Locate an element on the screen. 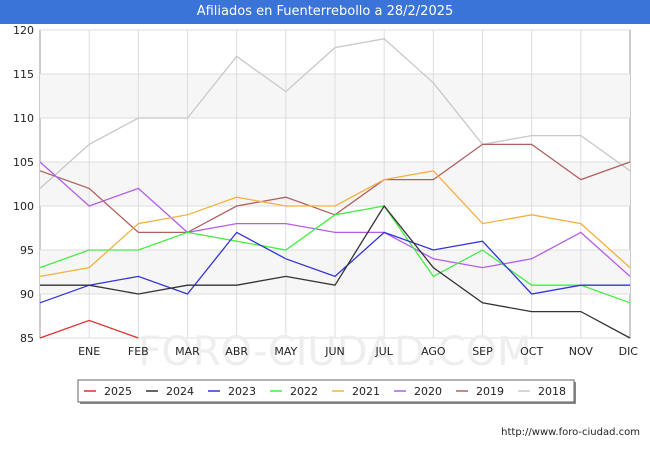 This screenshot has width=650, height=450. legend-label-2023: 2023 is located at coordinates (242, 391).